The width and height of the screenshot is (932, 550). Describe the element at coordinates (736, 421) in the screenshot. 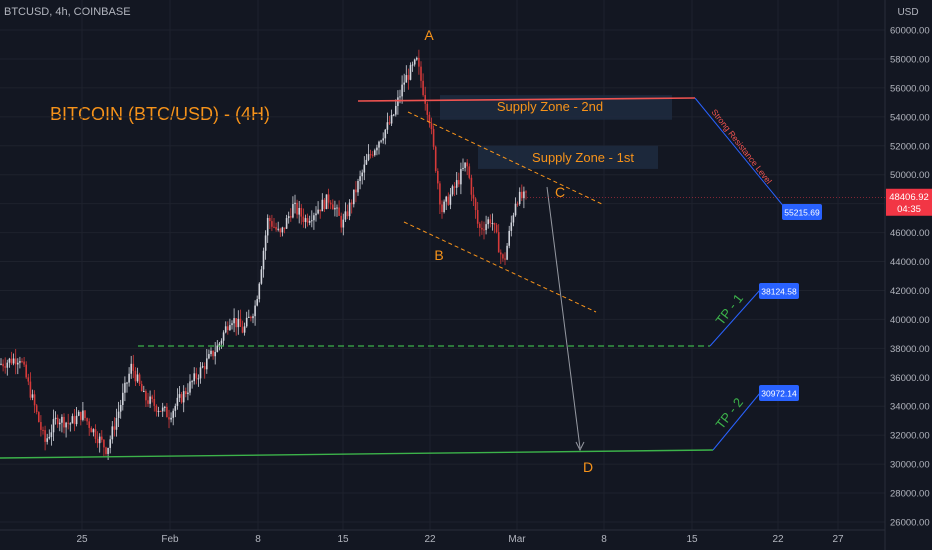

I see `tp2-connector` at that location.